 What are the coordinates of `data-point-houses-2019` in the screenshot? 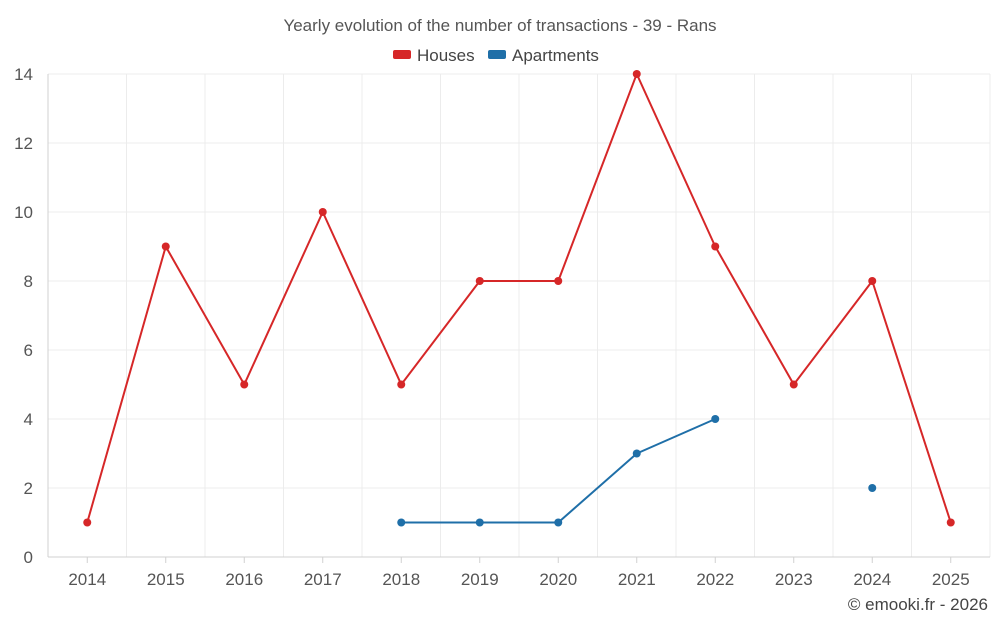 It's located at (479, 281).